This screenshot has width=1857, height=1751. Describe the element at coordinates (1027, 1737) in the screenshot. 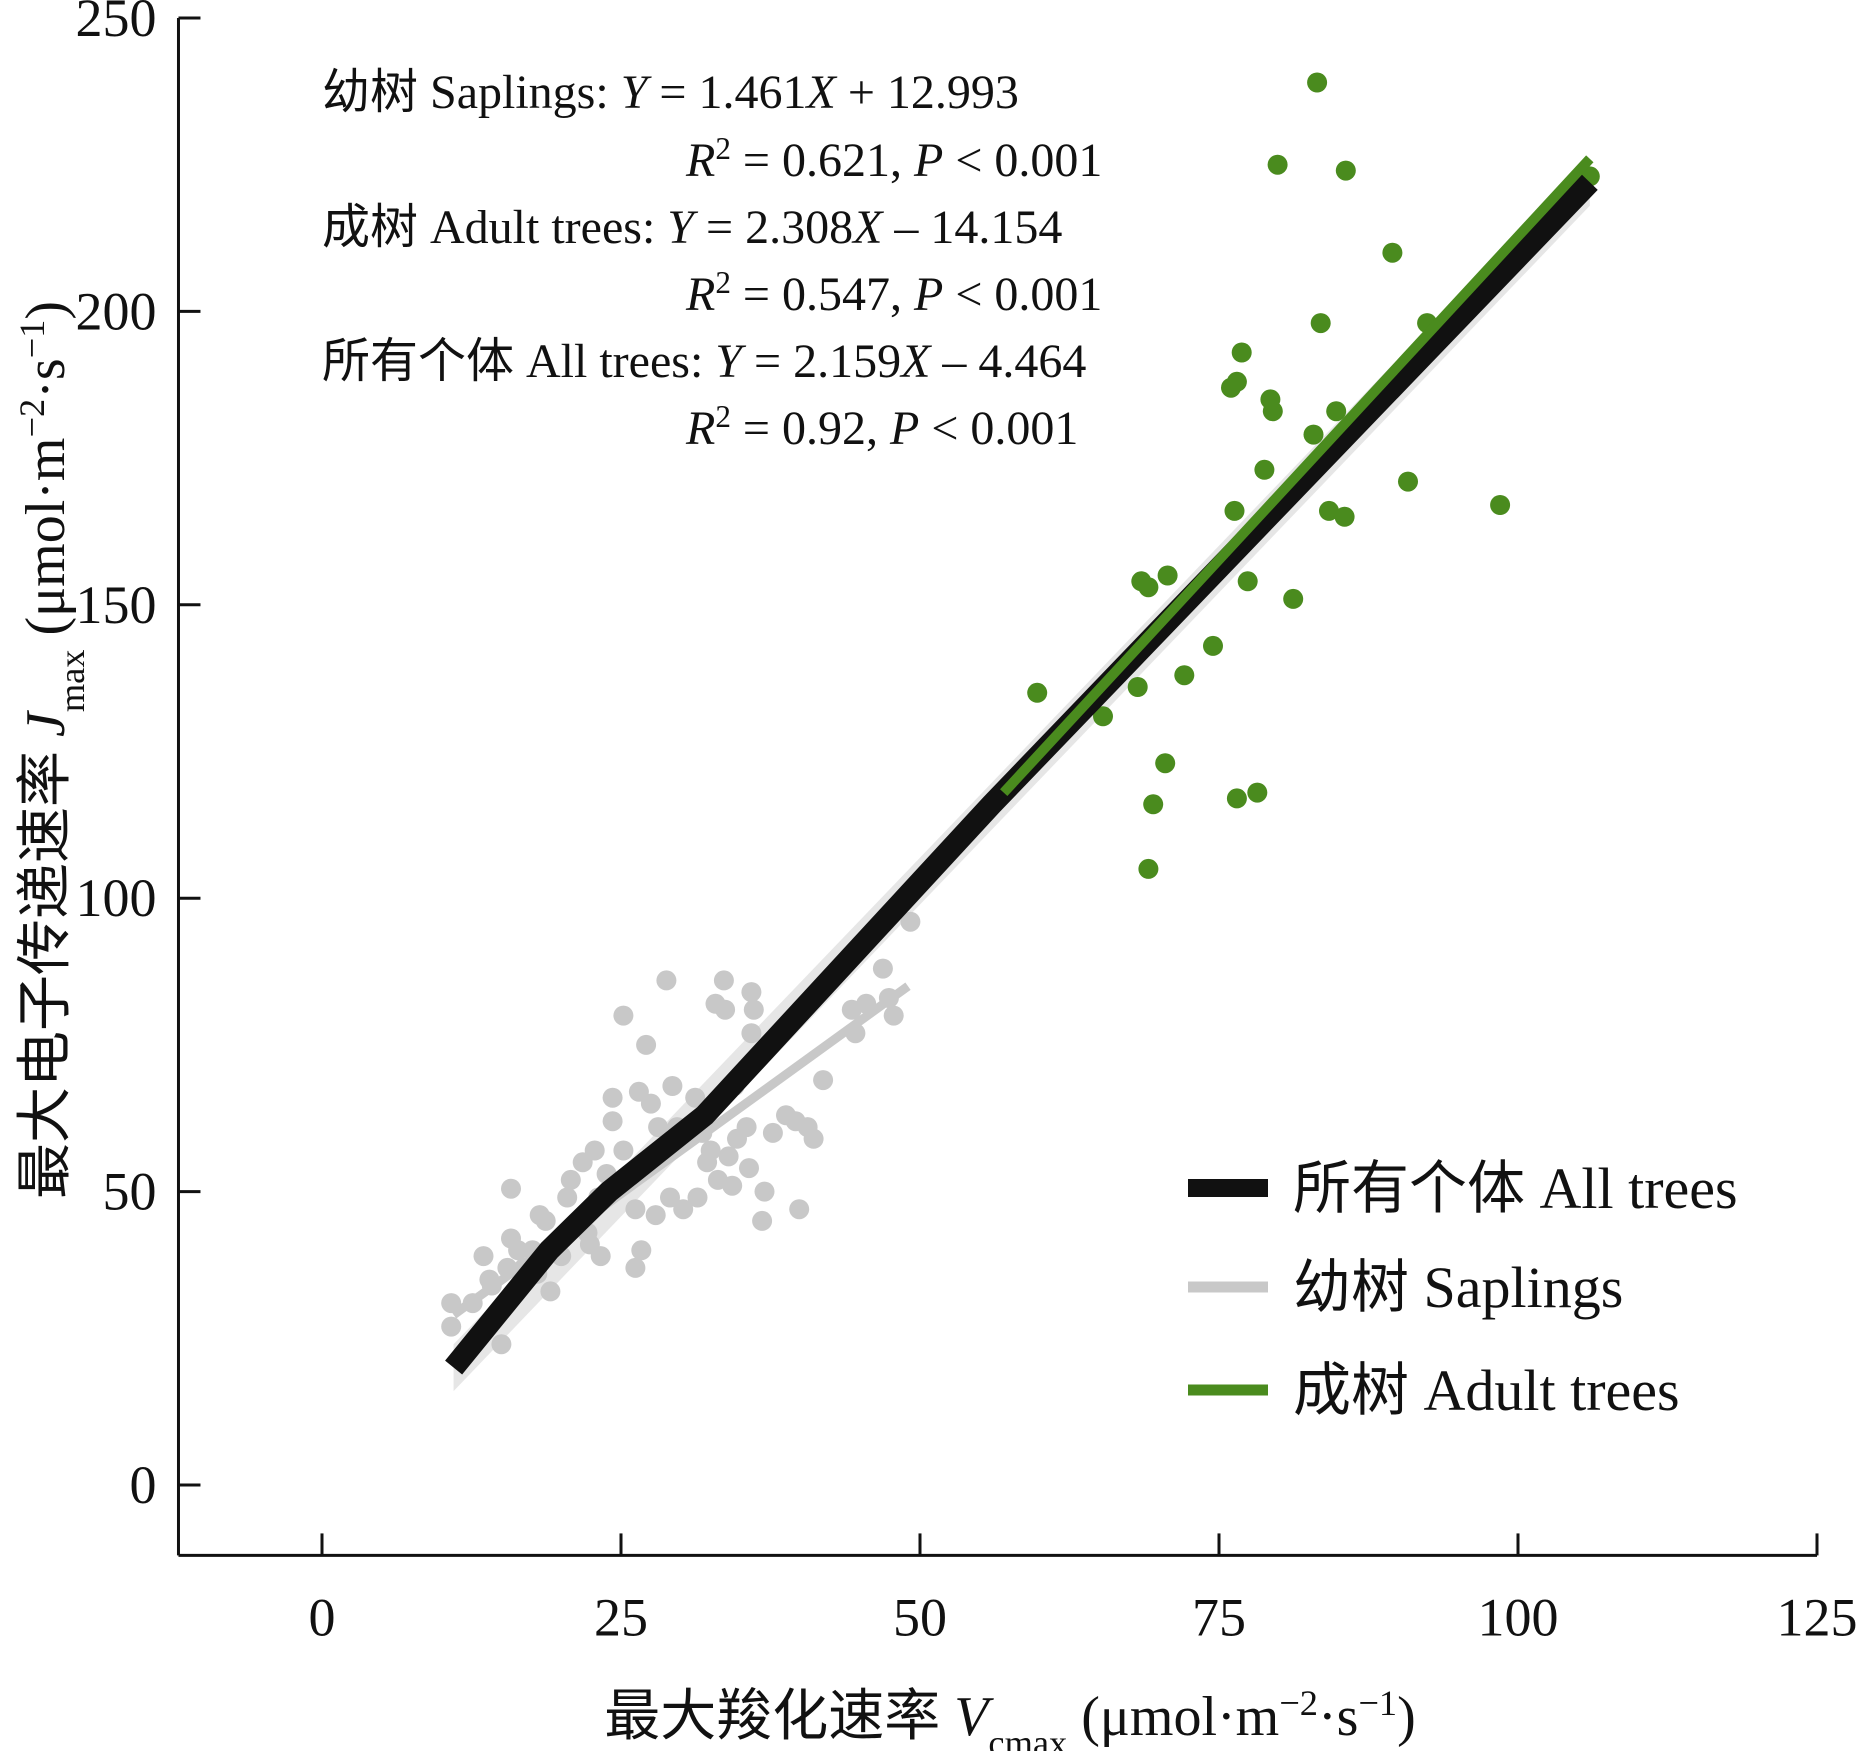

I see `text-segment: cmax` at that location.